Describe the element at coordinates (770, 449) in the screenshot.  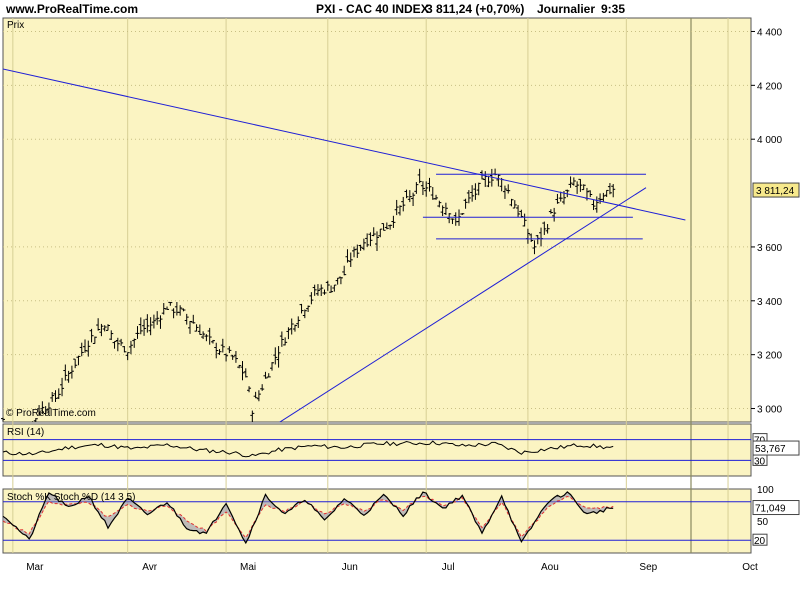
I see `rsi-value-label: 53,767` at that location.